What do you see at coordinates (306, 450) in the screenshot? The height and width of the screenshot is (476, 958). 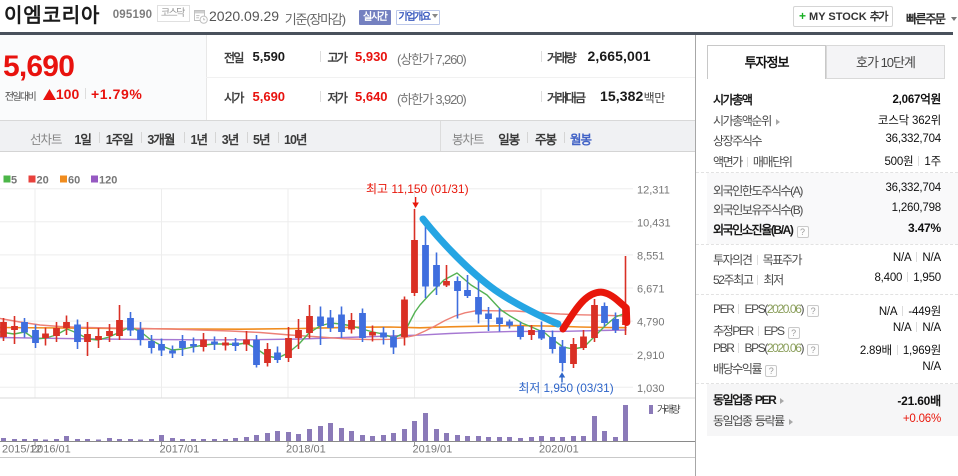 I see `svg-text: 2018/01` at bounding box center [306, 450].